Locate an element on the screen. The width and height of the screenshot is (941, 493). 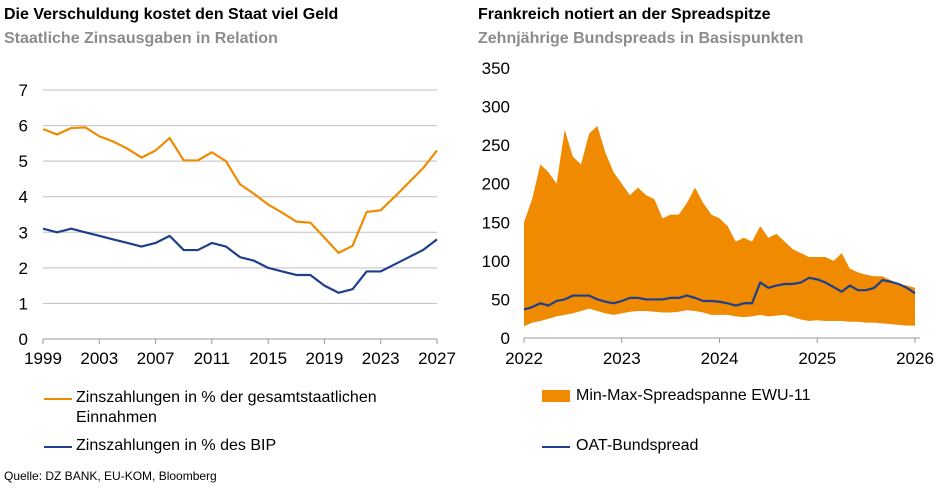
right-y-tick-label: 150 is located at coordinates (496, 222).